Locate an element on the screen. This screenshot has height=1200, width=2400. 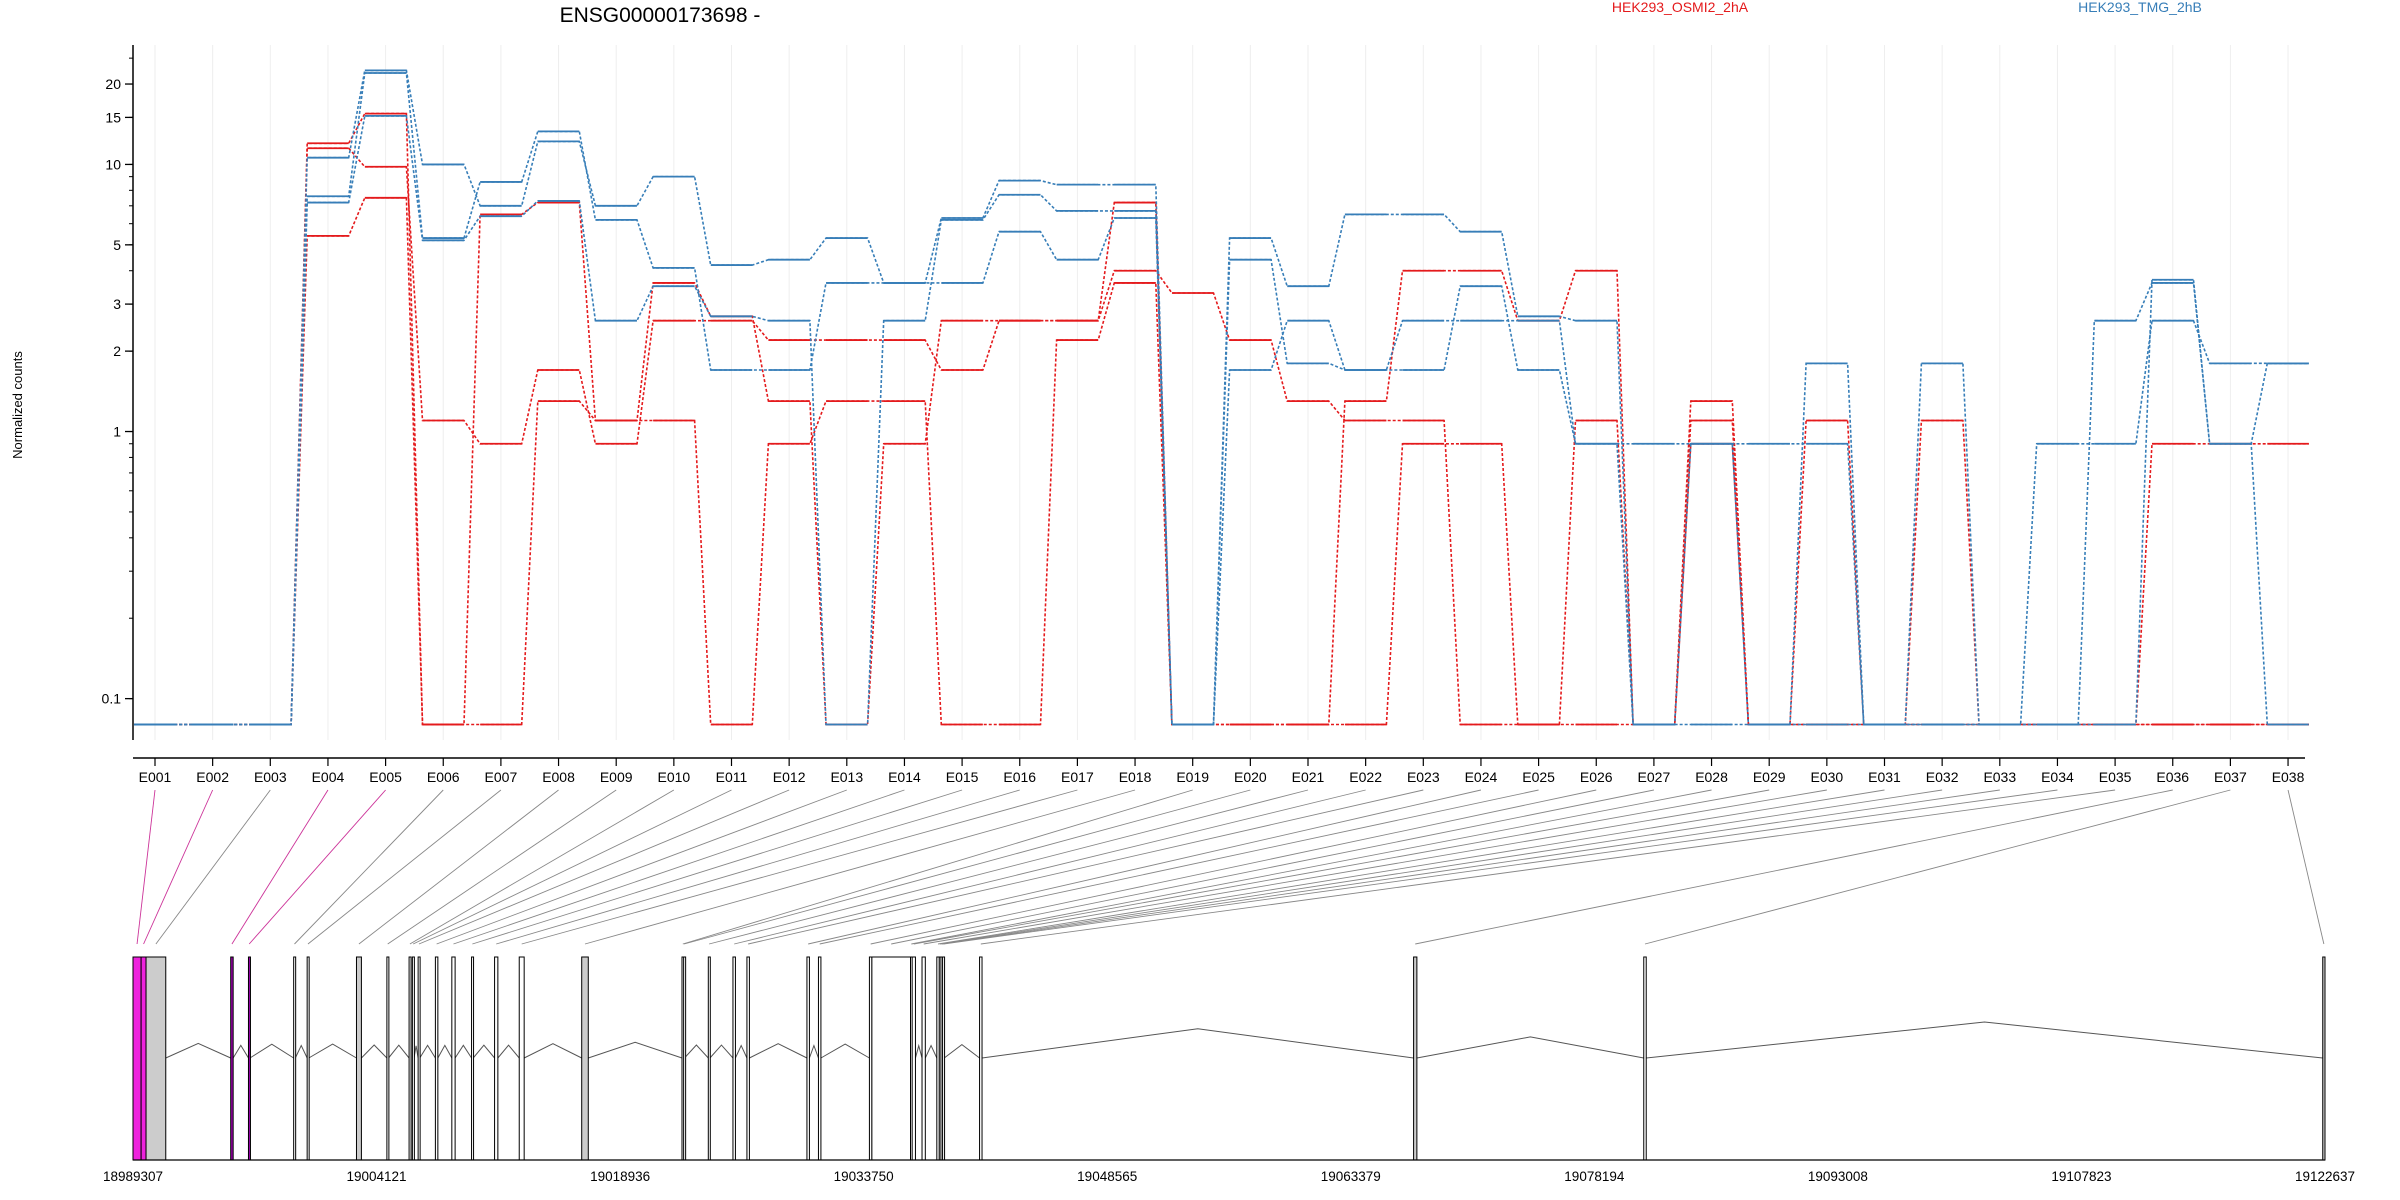
legend-label-tmg: HEK293_TMG_2hB is located at coordinates (2140, 7).